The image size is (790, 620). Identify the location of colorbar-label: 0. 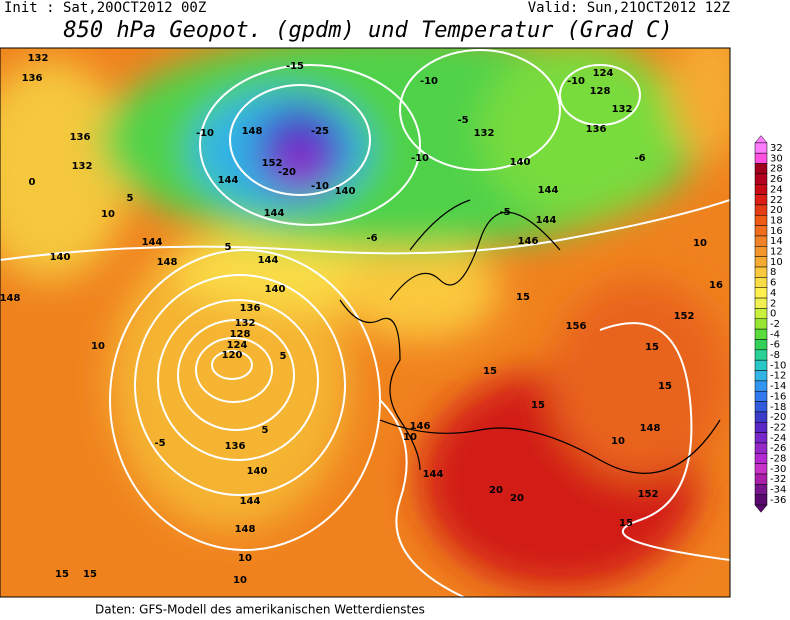
(773, 314).